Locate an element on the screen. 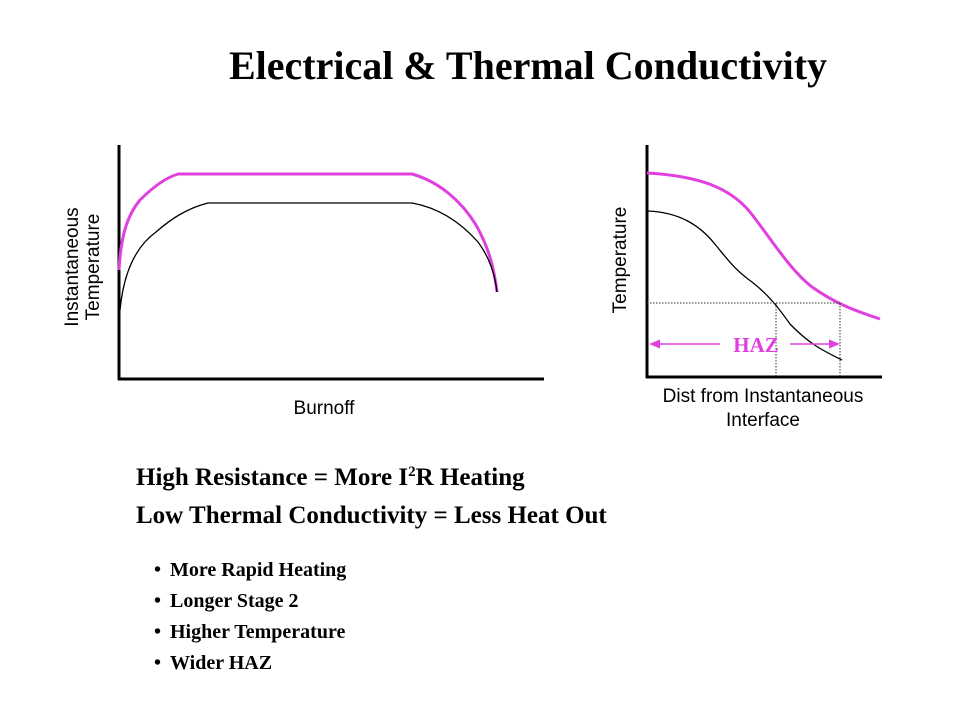 The height and width of the screenshot is (720, 960). left-plot-low-curve is located at coordinates (308, 256).